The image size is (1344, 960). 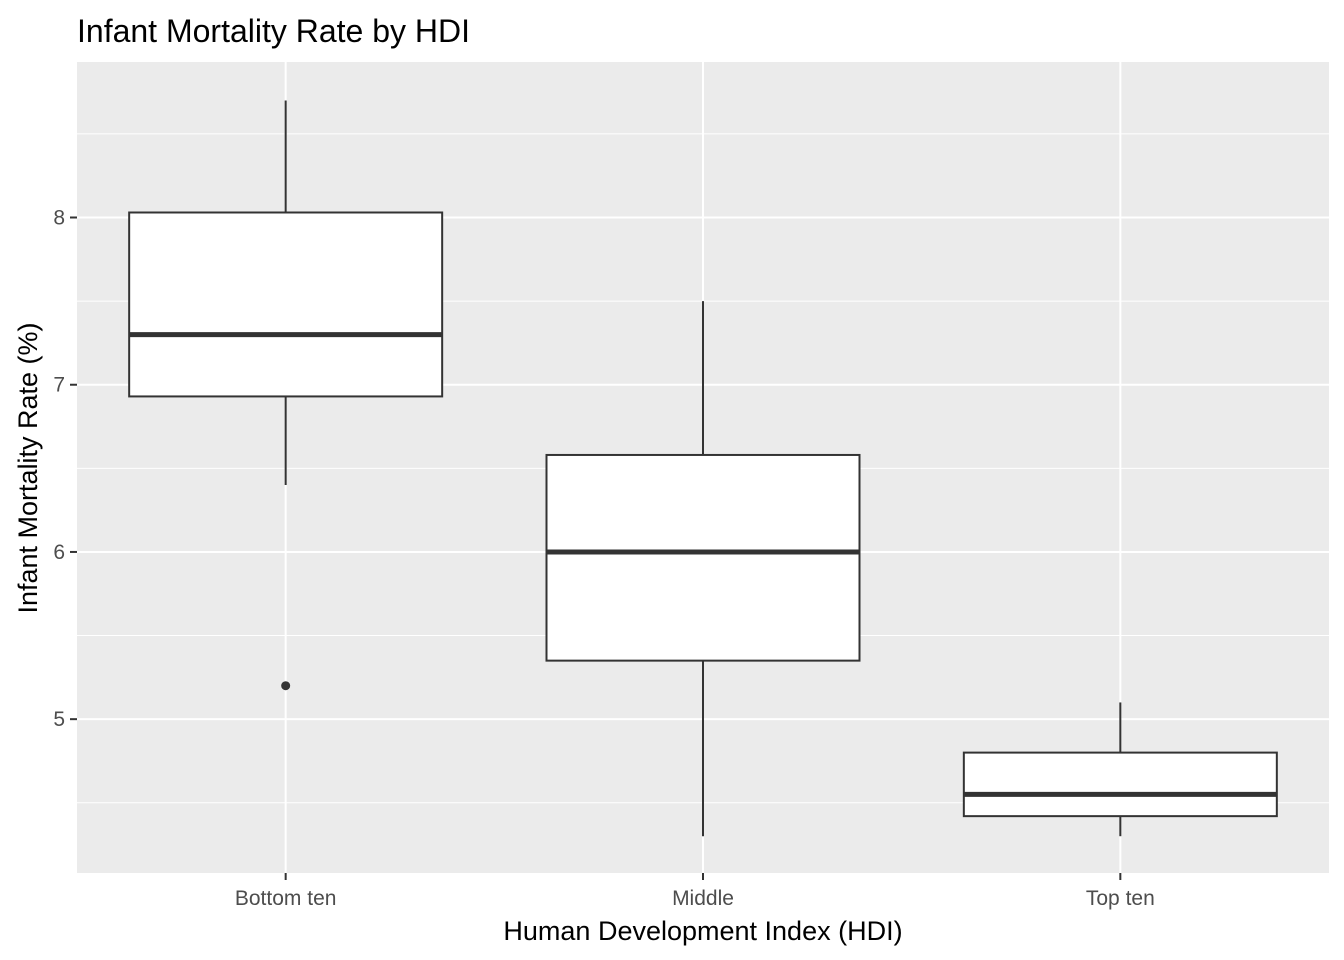 I want to click on x-axis-title: Human Development Index (HDI), so click(x=702, y=931).